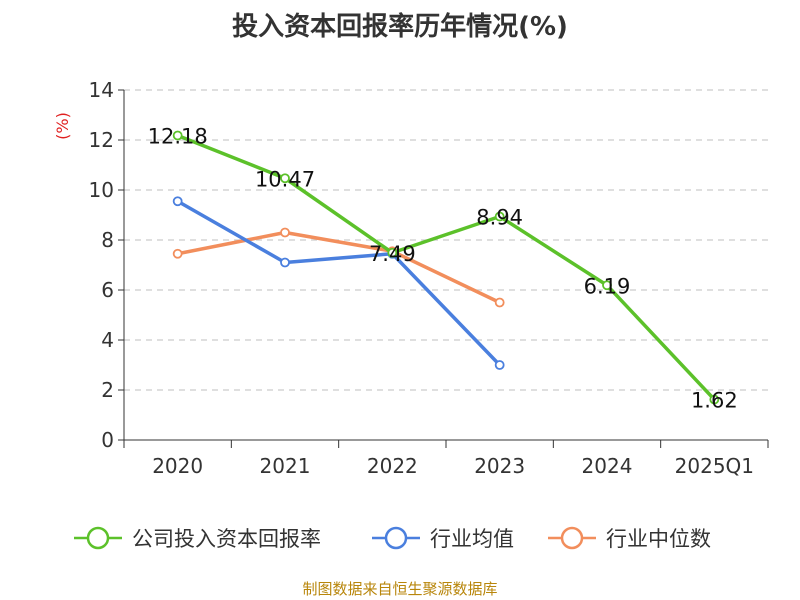 This screenshot has width=800, height=600. I want to click on data-label: 12.18, so click(178, 137).